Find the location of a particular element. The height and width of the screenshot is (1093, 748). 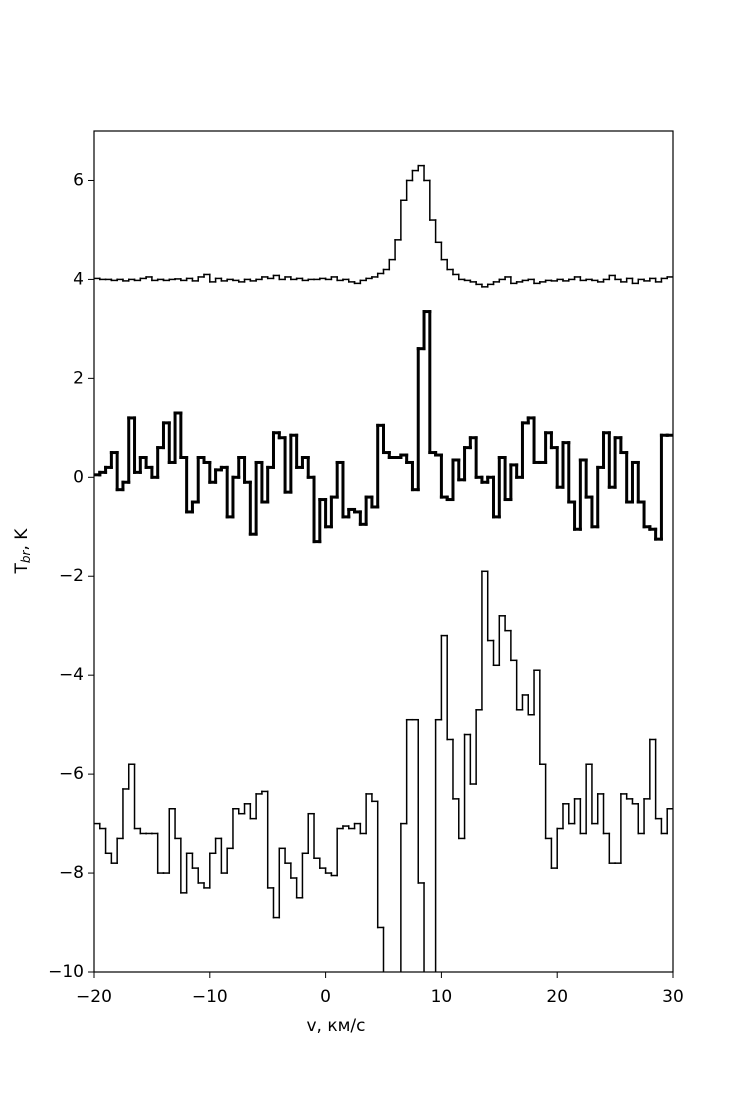

y-label-main: T is located at coordinates (22, 568).